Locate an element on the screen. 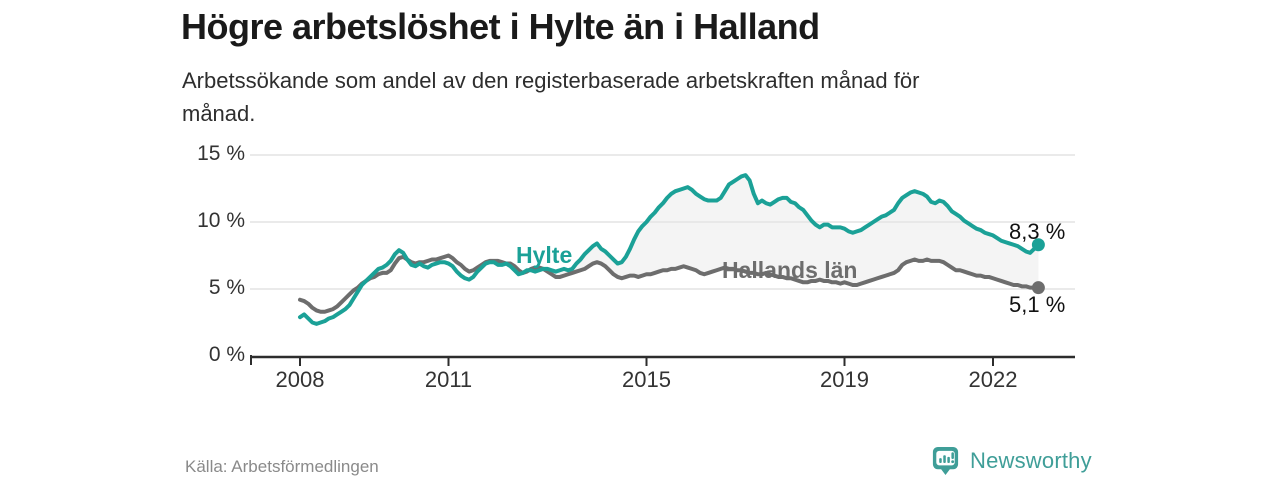  halland-line is located at coordinates (669, 283).